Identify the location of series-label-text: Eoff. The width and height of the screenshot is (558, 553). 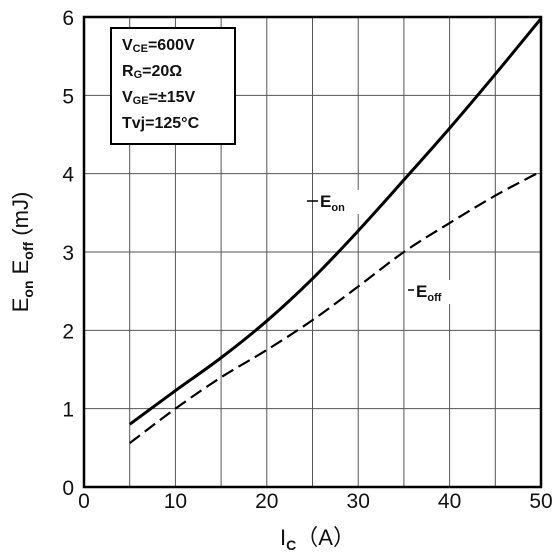
(429, 293).